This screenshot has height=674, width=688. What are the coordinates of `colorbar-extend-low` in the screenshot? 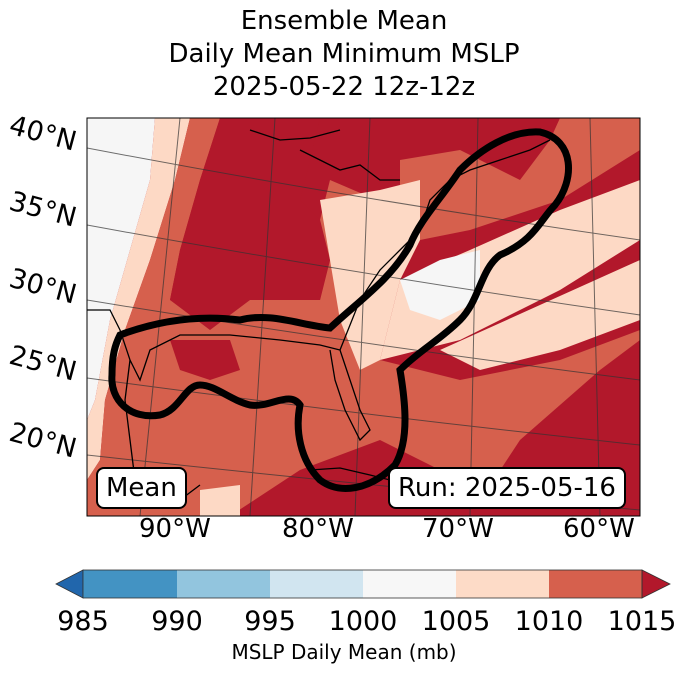 It's located at (69, 584).